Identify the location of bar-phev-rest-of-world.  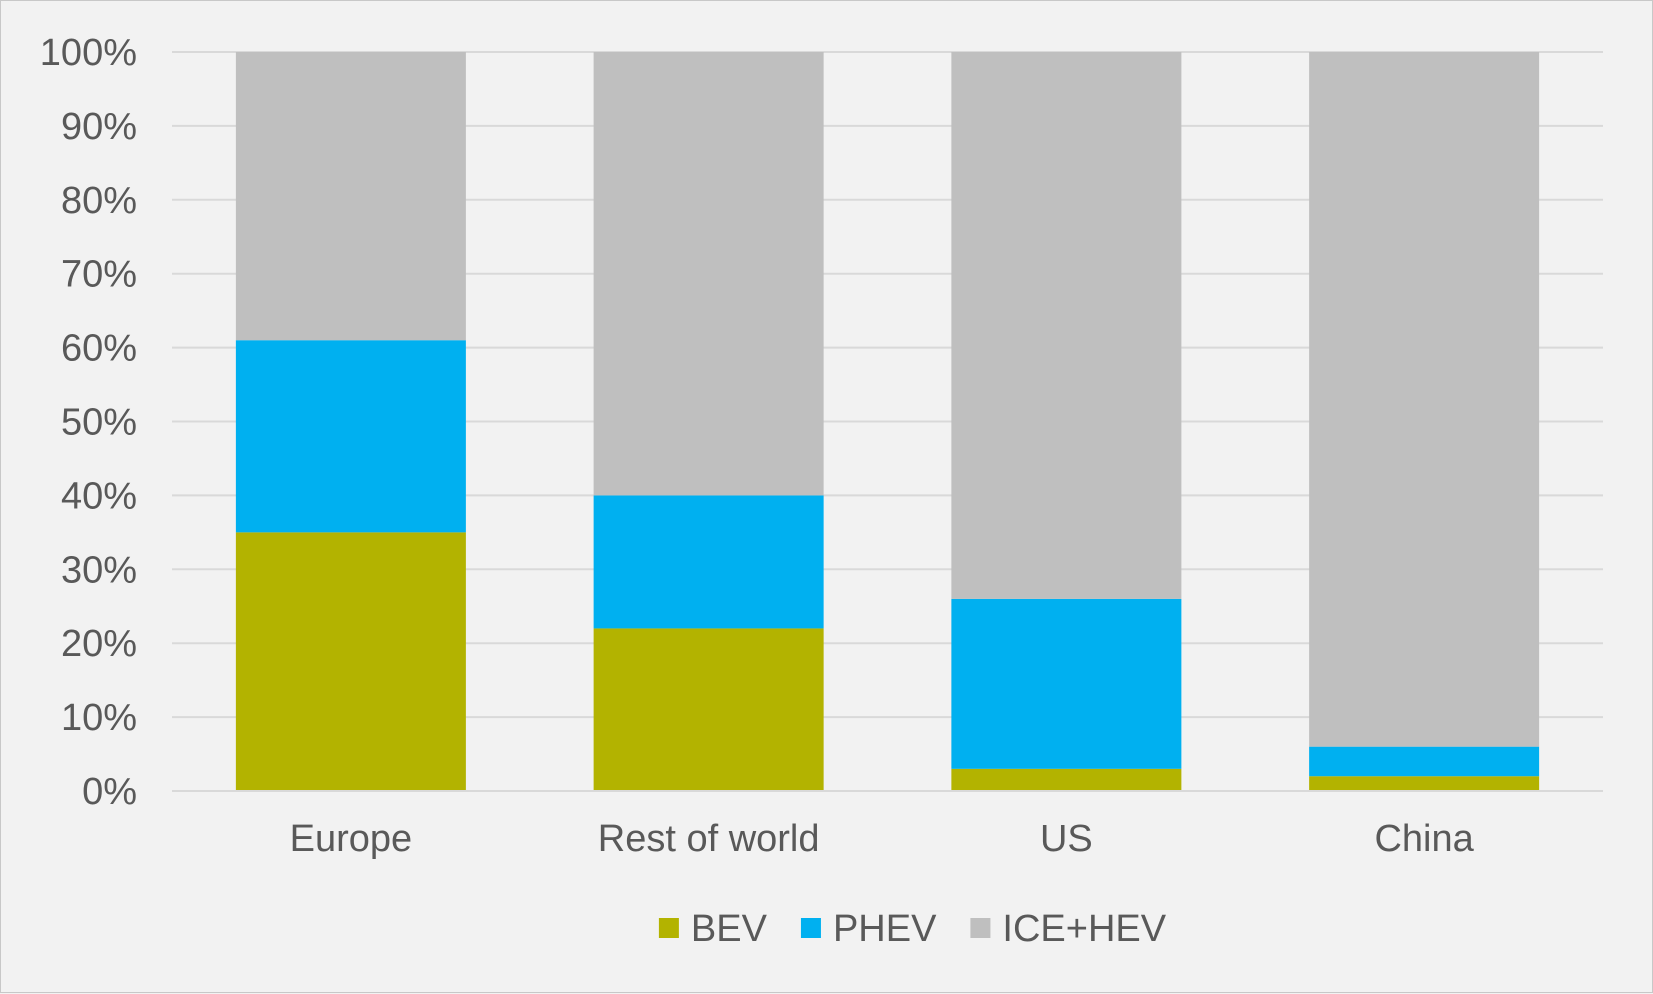
(708, 562).